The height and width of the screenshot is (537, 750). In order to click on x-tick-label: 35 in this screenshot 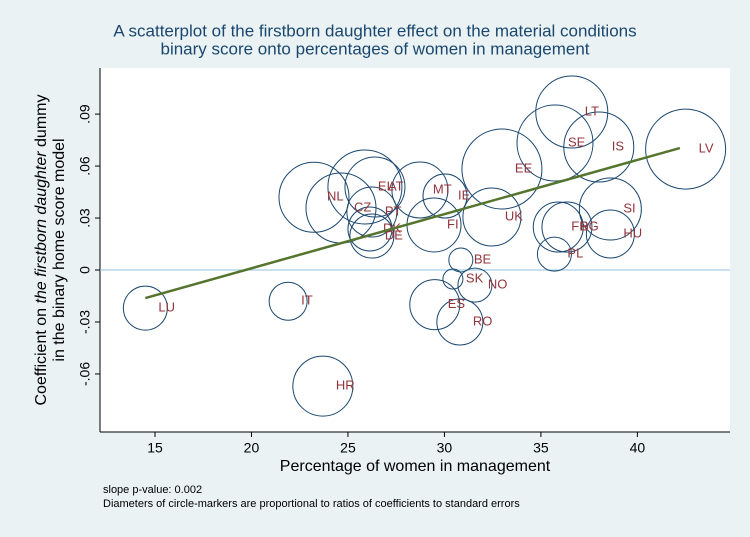, I will do `click(541, 448)`.